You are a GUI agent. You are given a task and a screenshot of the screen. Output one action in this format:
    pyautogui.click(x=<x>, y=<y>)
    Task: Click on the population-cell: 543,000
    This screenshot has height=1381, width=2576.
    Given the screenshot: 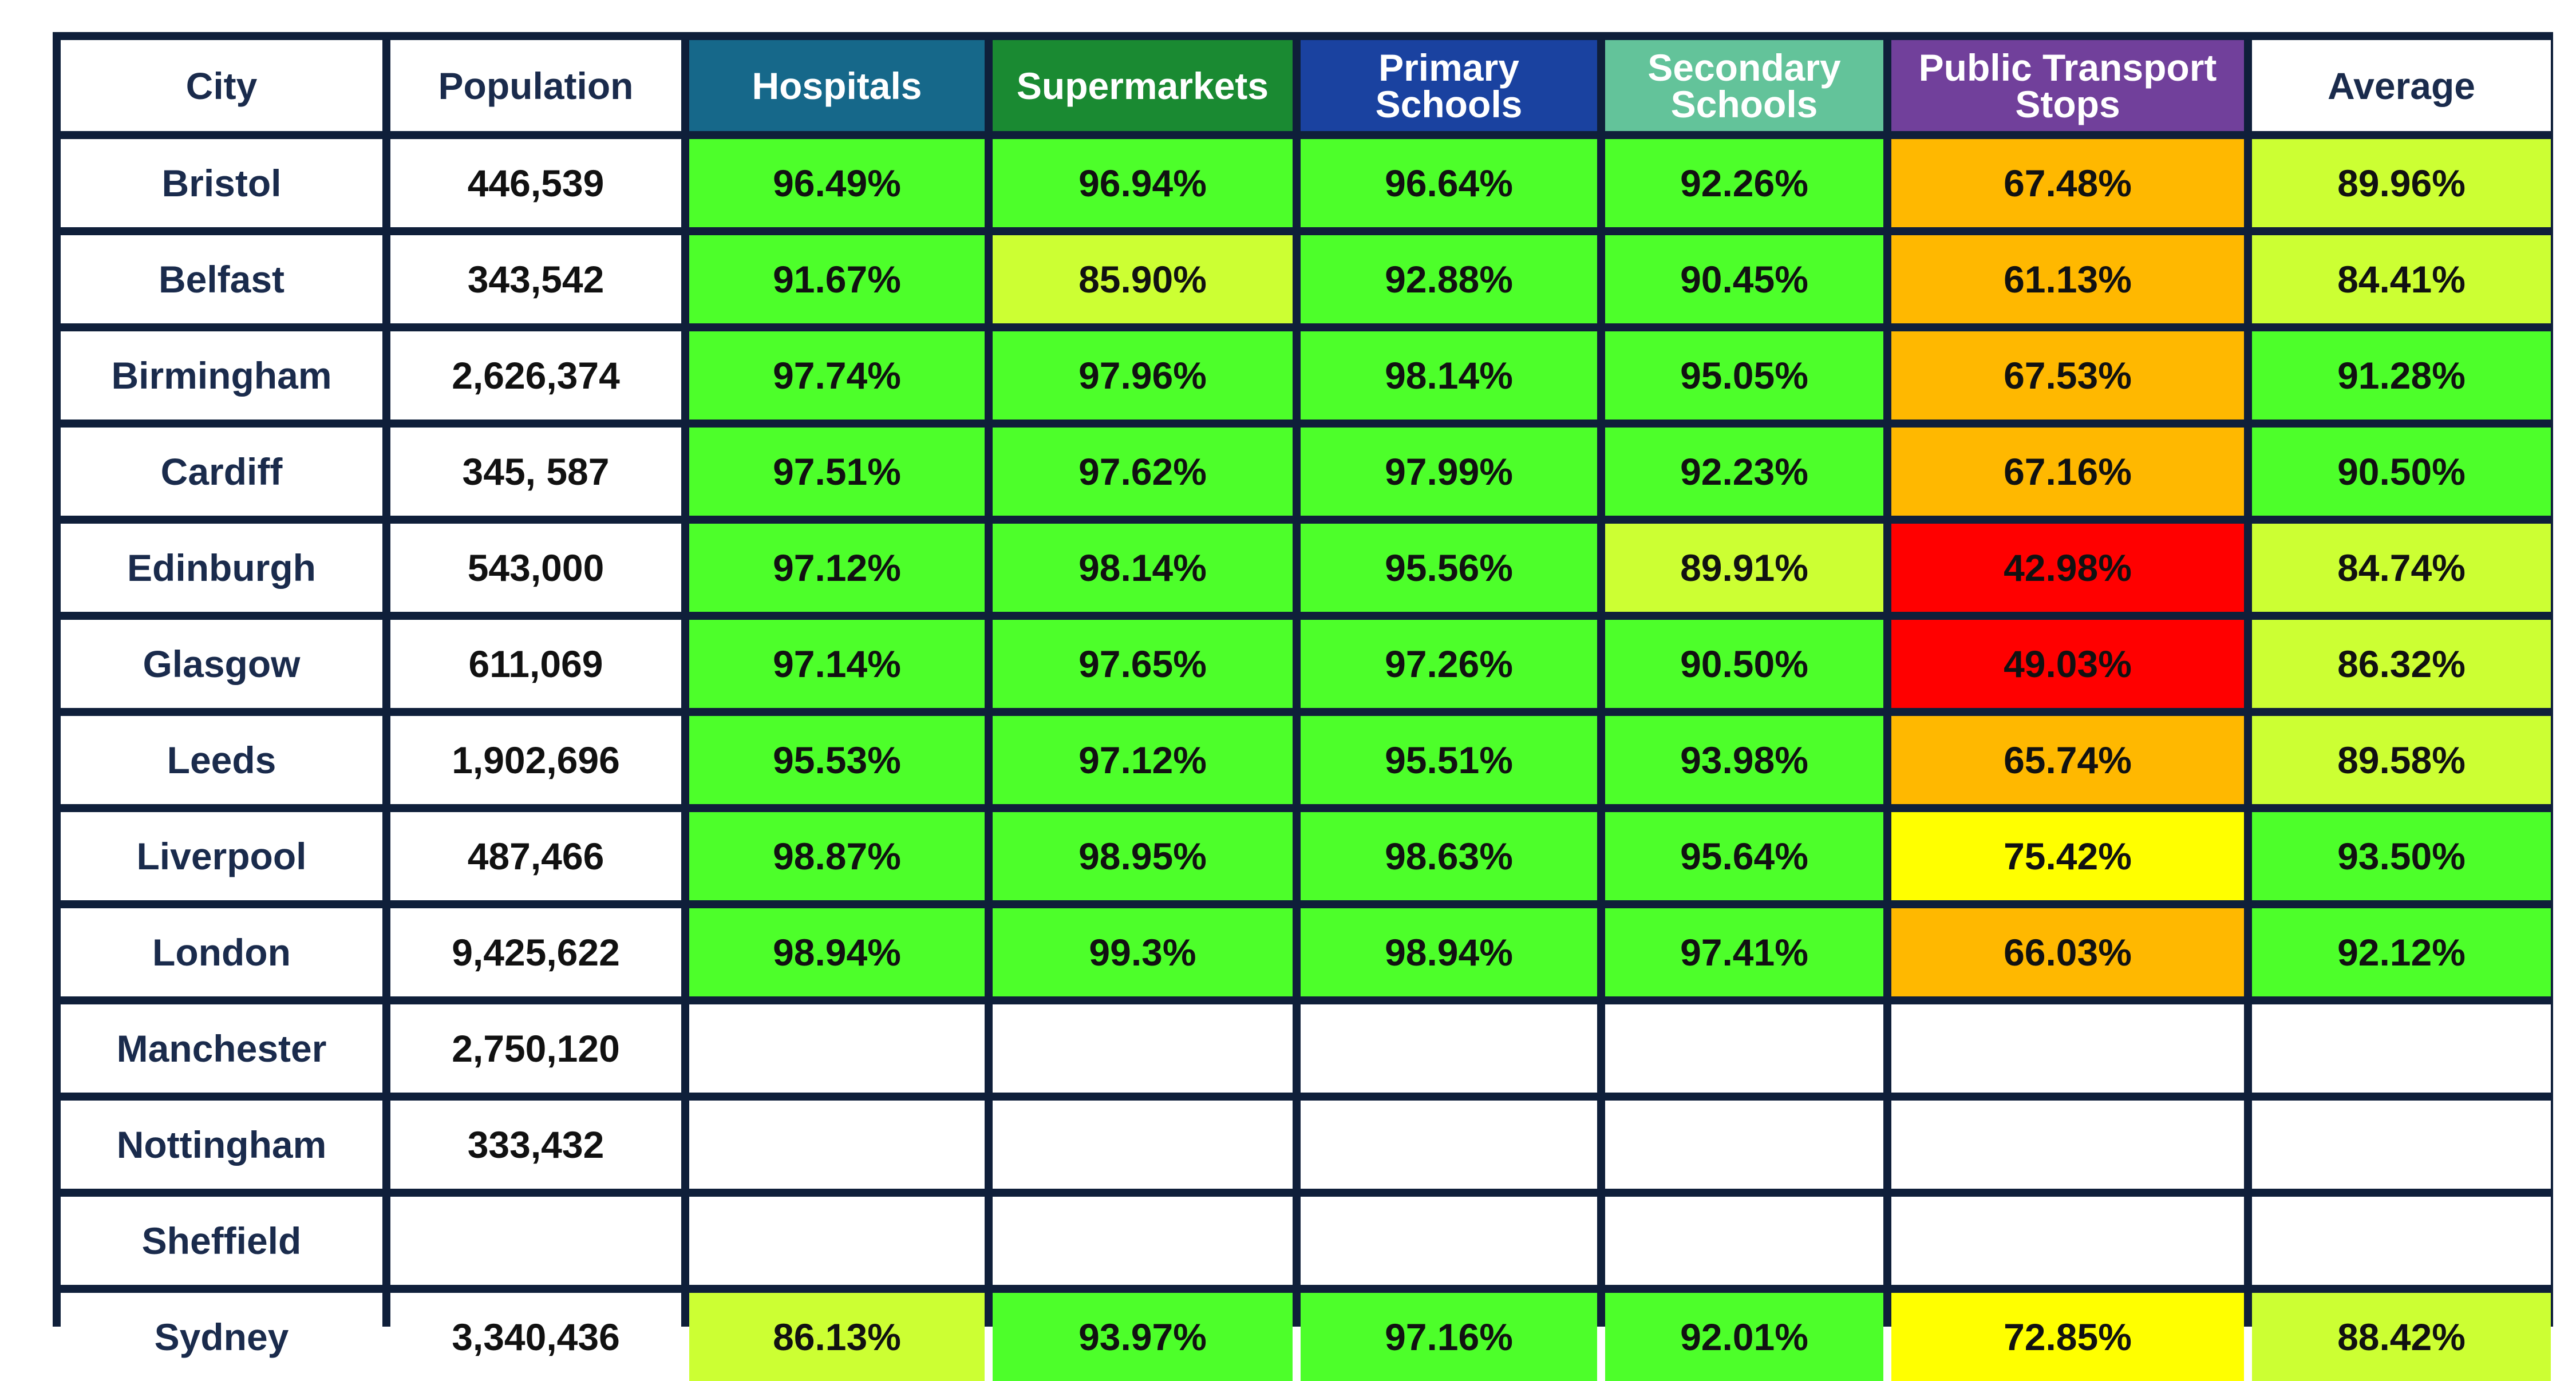 What is the action you would take?
    pyautogui.click(x=535, y=568)
    